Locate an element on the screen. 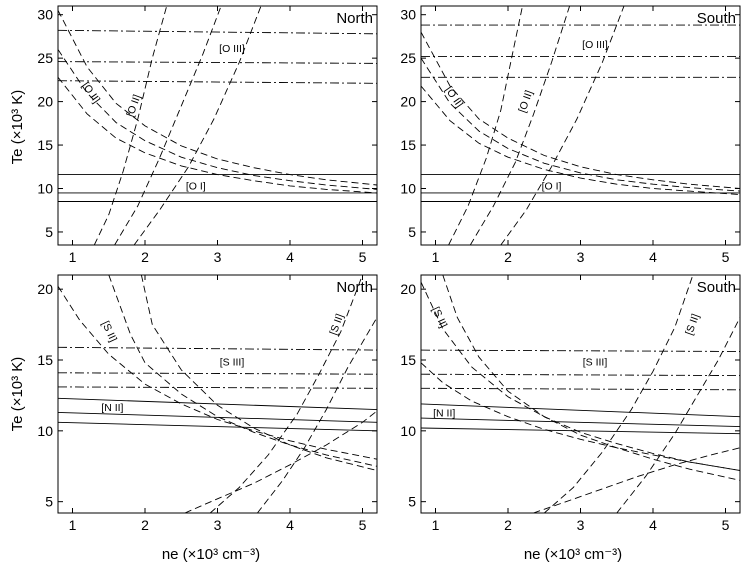 The height and width of the screenshot is (571, 746). x-axis-label-right: ne (×10³ cm⁻³) is located at coordinates (573, 554).